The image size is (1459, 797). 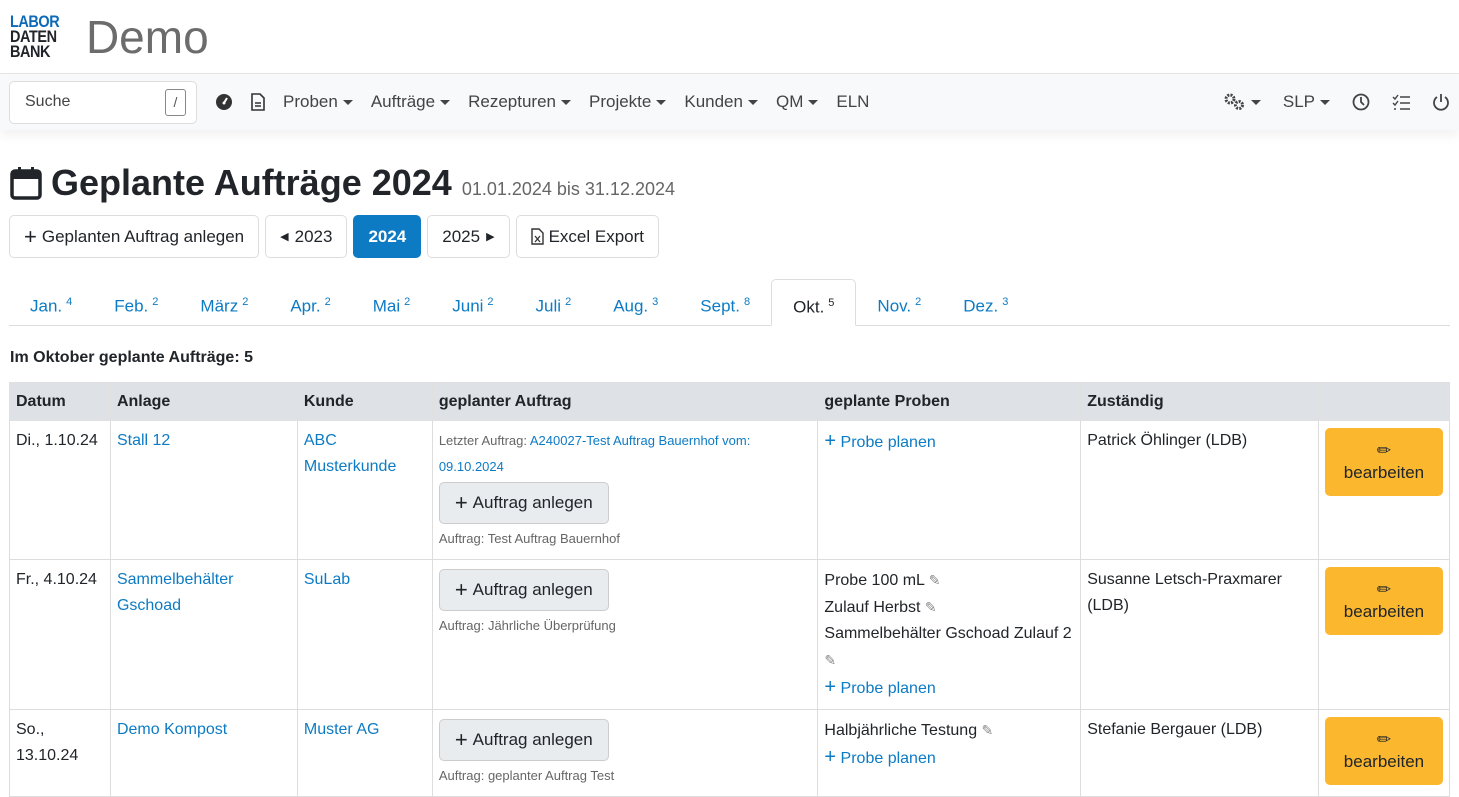 I want to click on calendar-icon, so click(x=26, y=183).